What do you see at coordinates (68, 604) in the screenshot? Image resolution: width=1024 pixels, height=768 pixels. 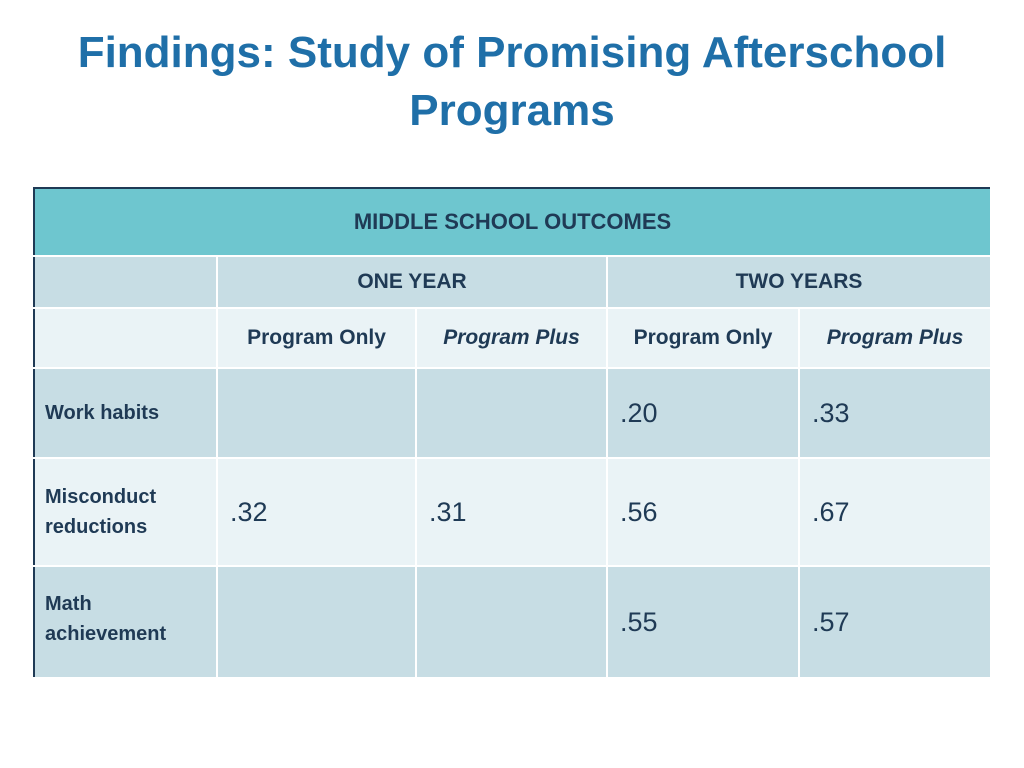 I see `row-label-line: Math` at bounding box center [68, 604].